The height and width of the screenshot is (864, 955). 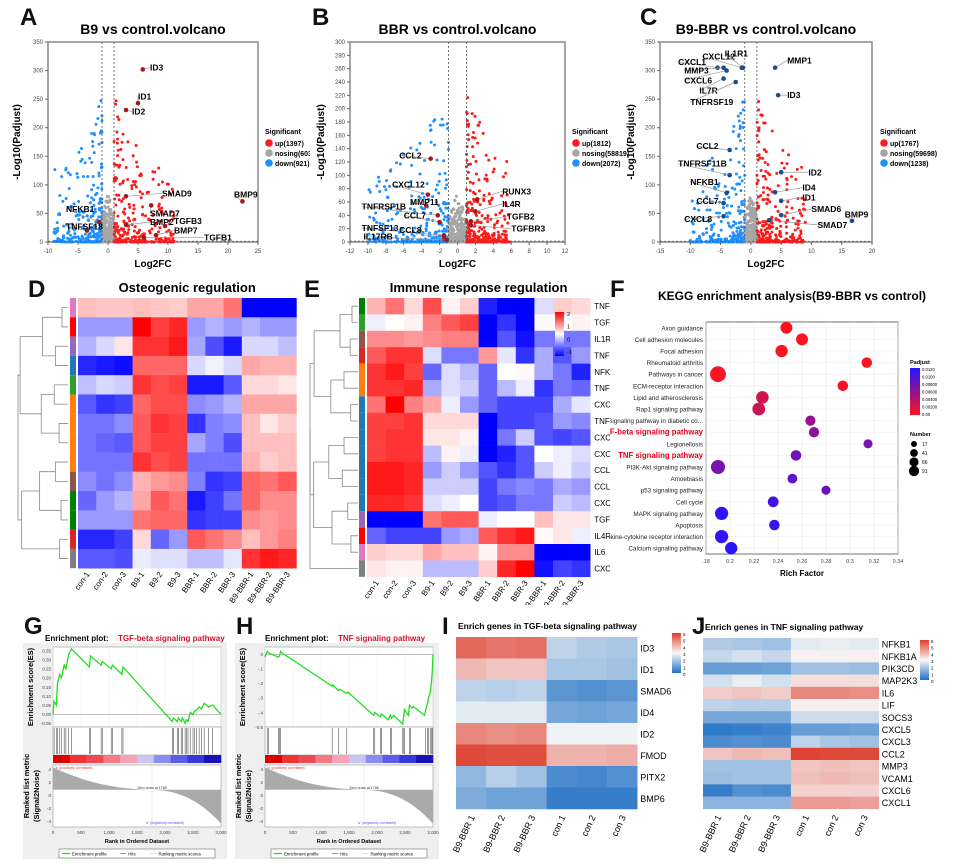 What do you see at coordinates (344, 243) in the screenshot?
I see `y-tick-label: 0` at bounding box center [344, 243].